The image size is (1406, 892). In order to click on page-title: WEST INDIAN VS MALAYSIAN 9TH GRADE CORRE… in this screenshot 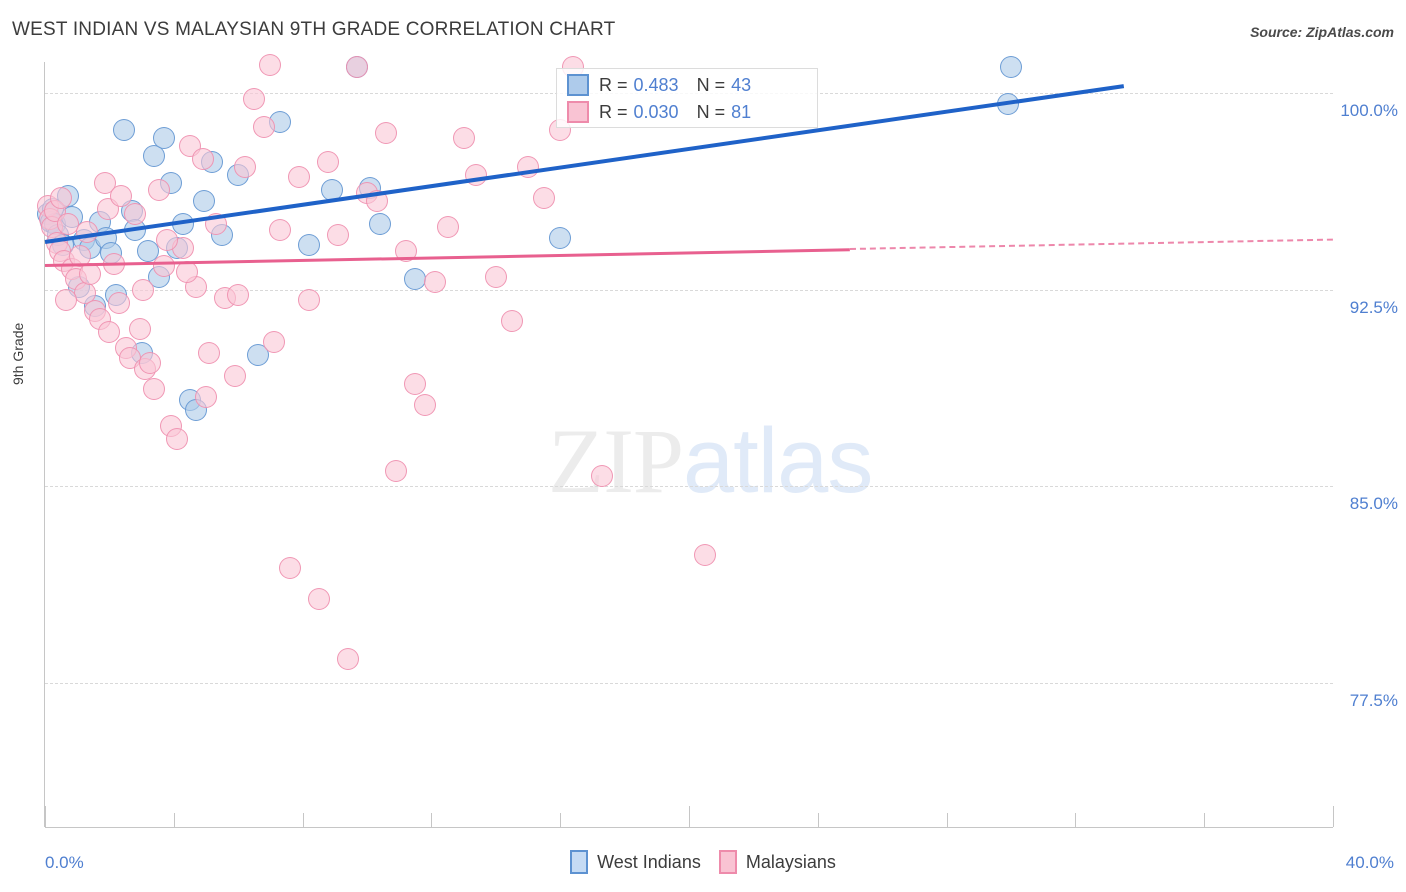, I will do `click(314, 29)`.